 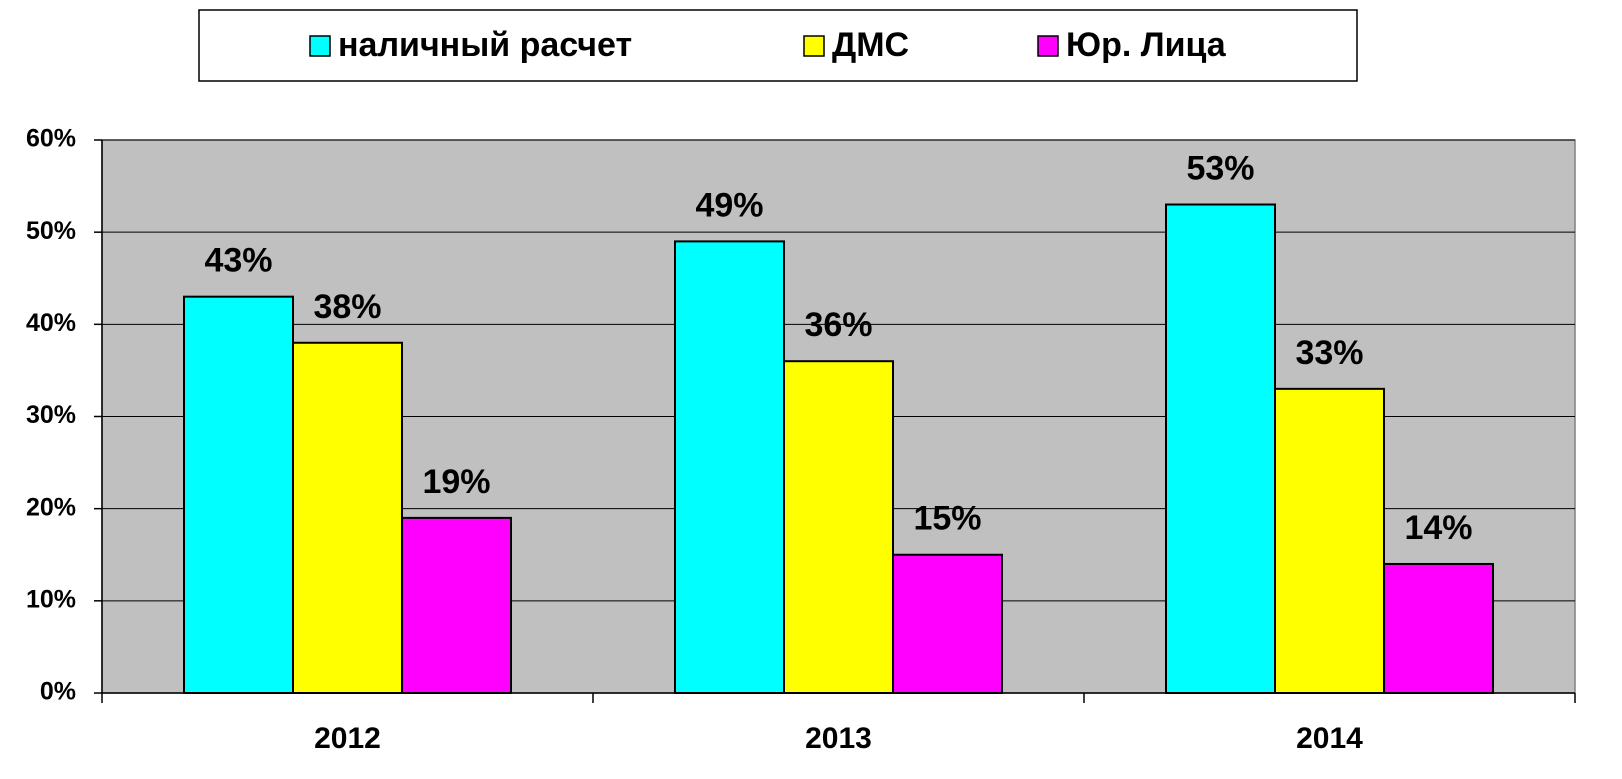 What do you see at coordinates (51, 507) in the screenshot?
I see `y-tick-label: 20%` at bounding box center [51, 507].